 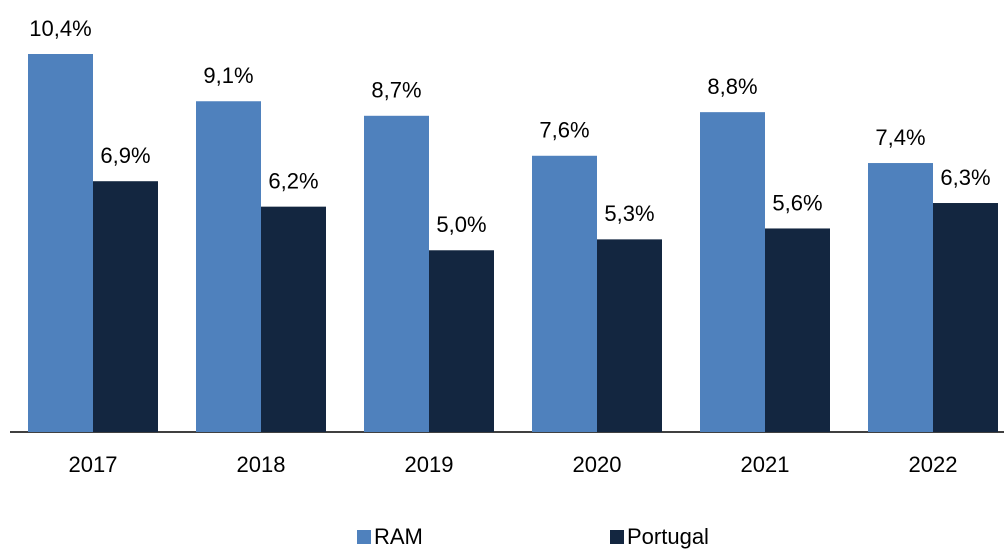 What do you see at coordinates (765, 464) in the screenshot?
I see `x-tick-label: 2021` at bounding box center [765, 464].